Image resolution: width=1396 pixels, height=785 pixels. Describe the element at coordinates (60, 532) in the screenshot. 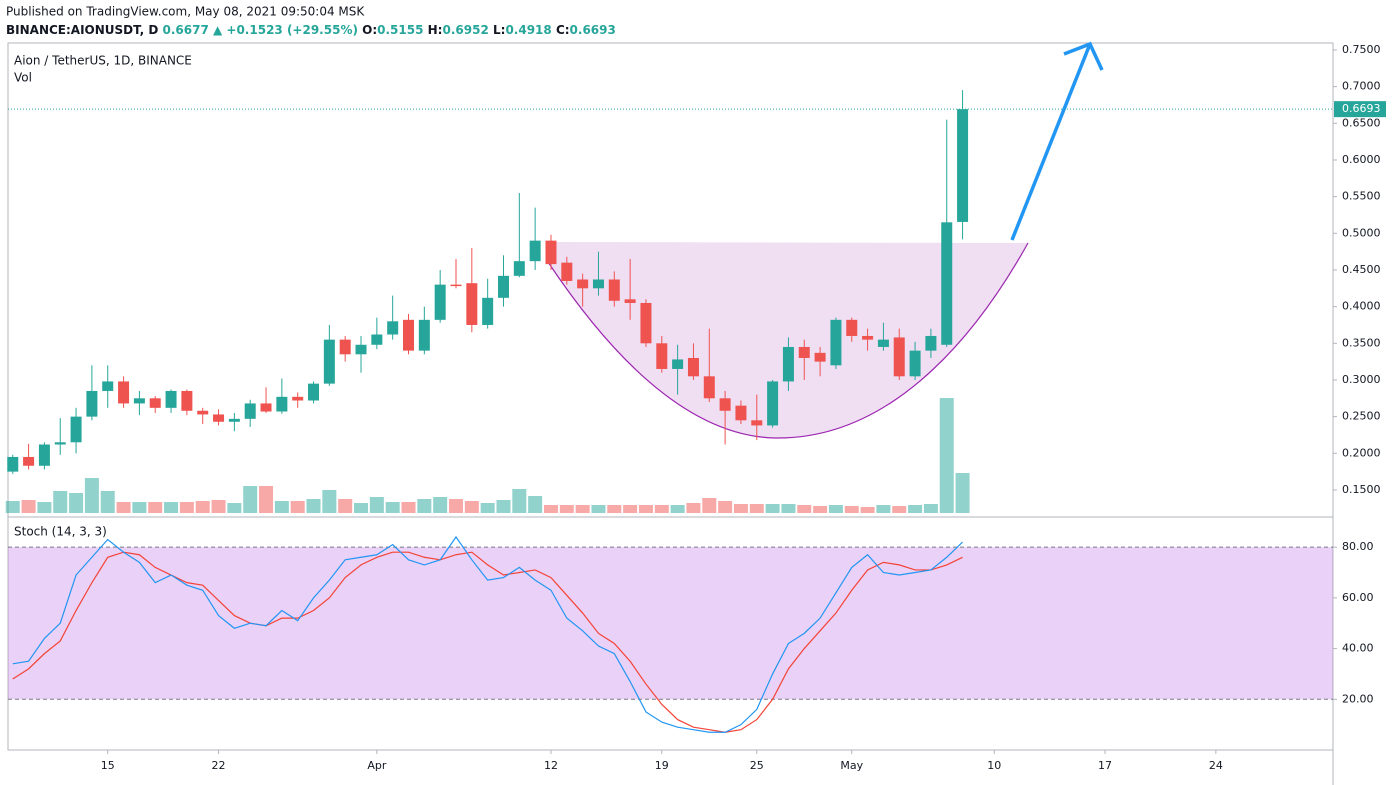

I see `stoch-title: Stoch (14, 3, 3)` at that location.